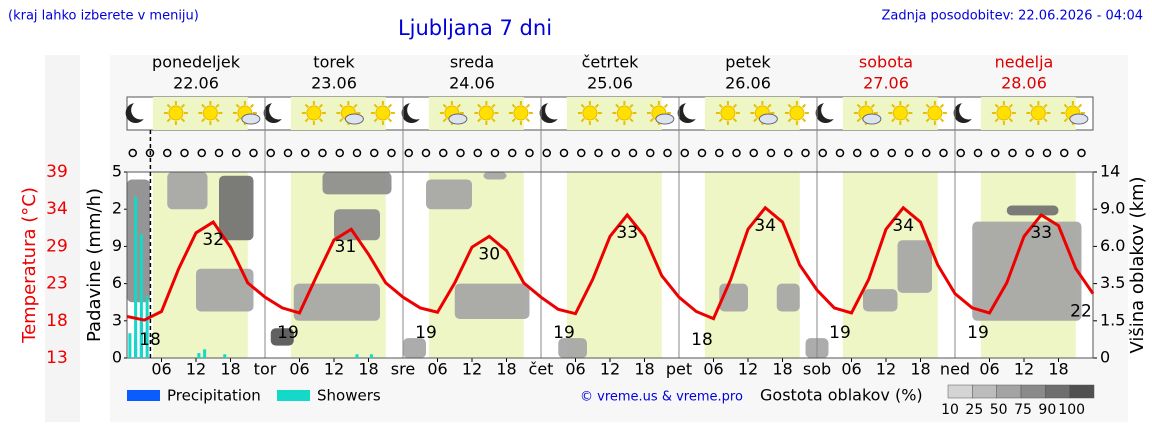 This screenshot has height=447, width=1152. I want to click on density-tick-label: 50, so click(999, 410).